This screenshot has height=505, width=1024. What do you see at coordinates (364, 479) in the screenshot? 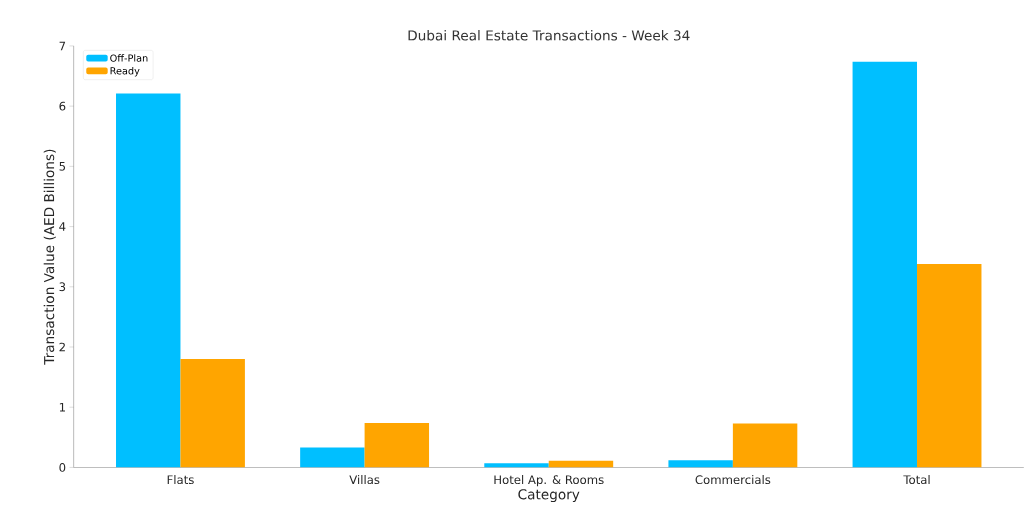
I see `x-tick-label: Villas` at bounding box center [364, 479].